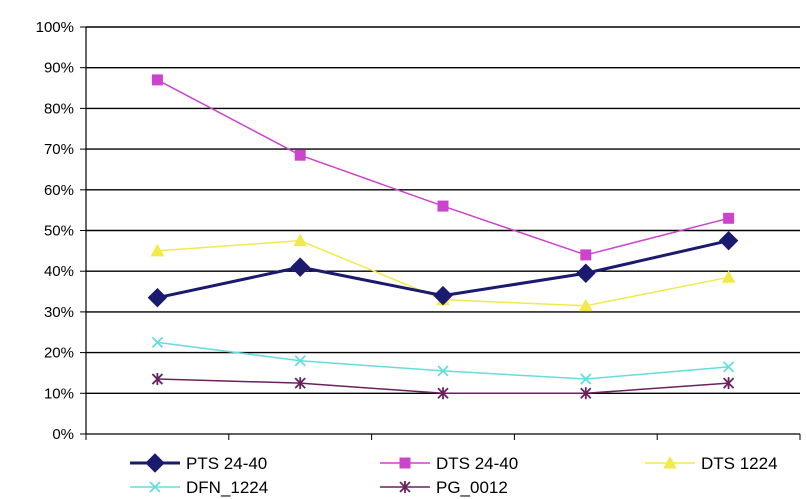 The height and width of the screenshot is (499, 806). Describe the element at coordinates (59, 271) in the screenshot. I see `y-tick-label: 40%` at that location.